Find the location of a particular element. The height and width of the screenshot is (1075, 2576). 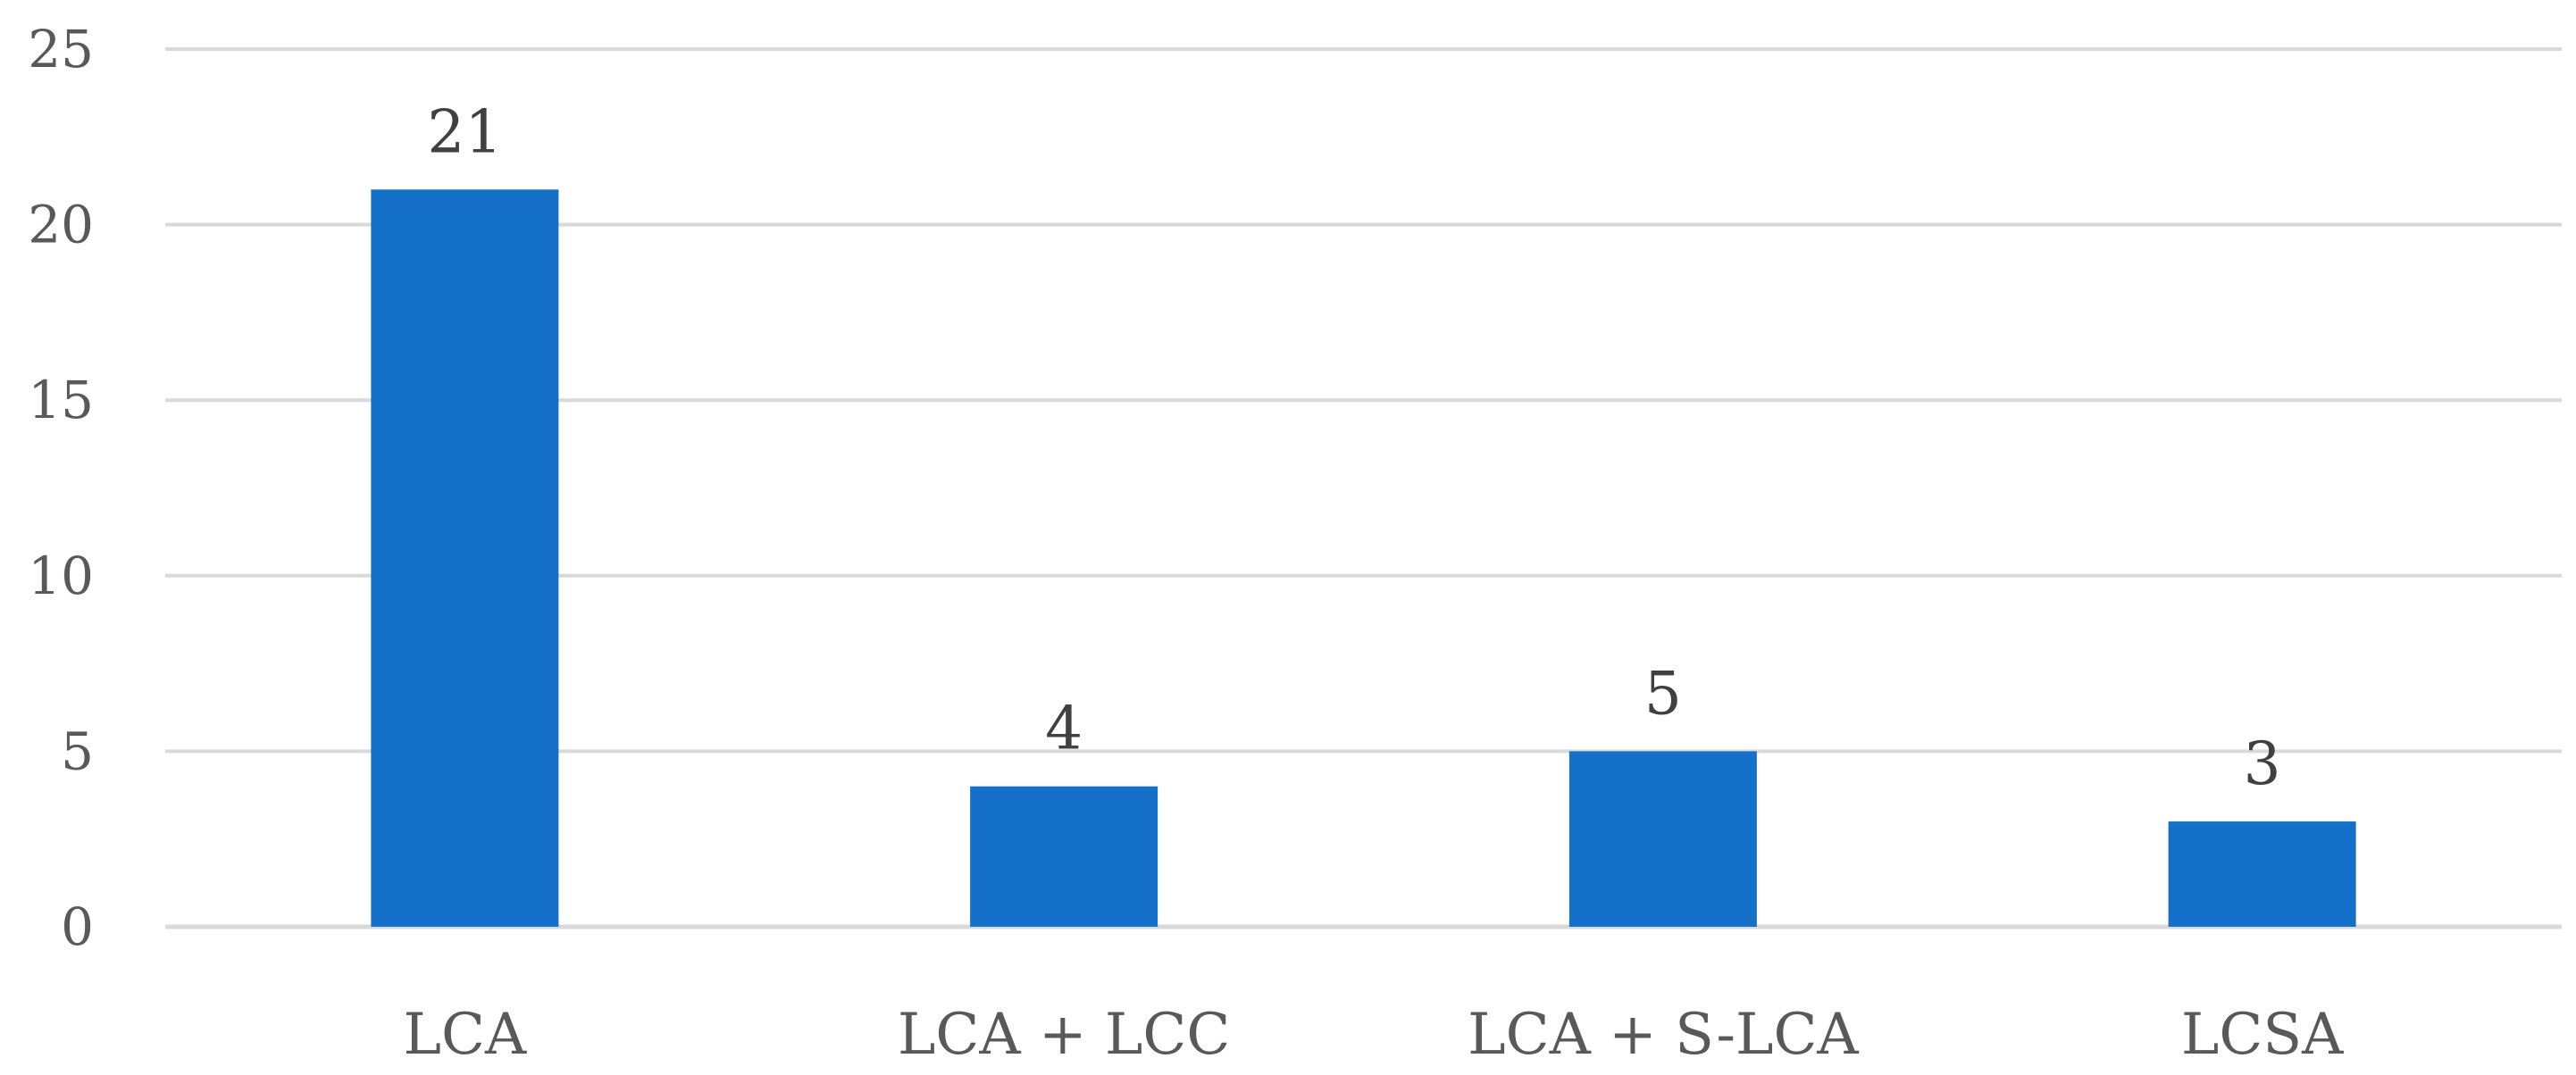

y-tick-label: 5 is located at coordinates (78, 751).